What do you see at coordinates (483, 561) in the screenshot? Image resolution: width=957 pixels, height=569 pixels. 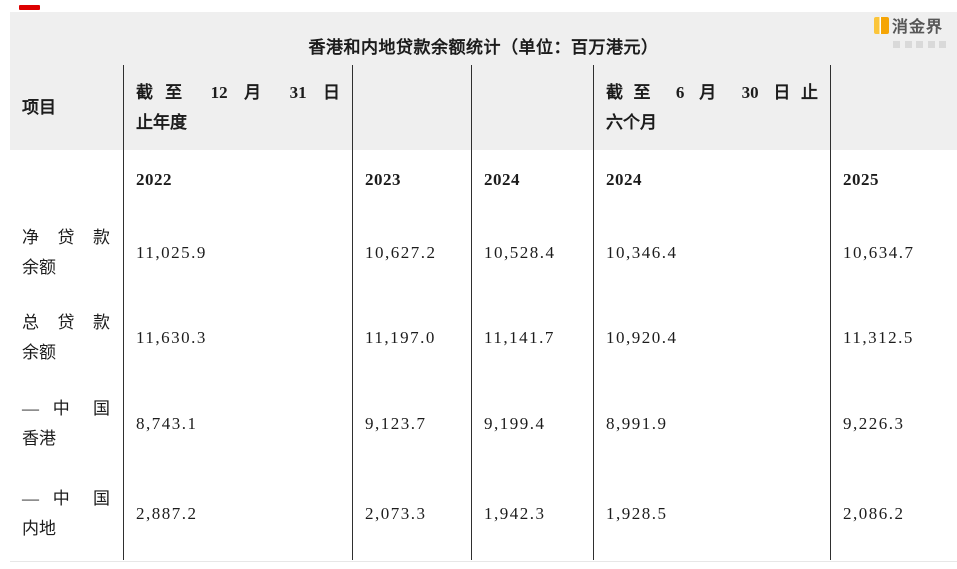 I see `bottom-divider` at bounding box center [483, 561].